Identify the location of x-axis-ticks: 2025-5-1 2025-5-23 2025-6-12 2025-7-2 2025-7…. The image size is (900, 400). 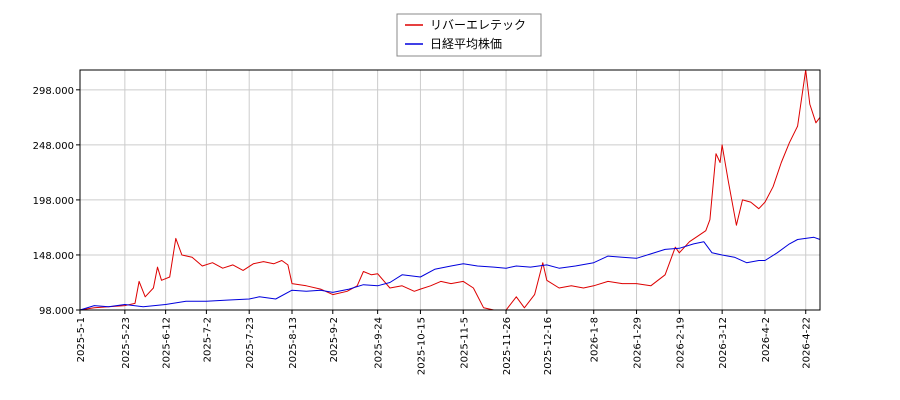
(444, 342).